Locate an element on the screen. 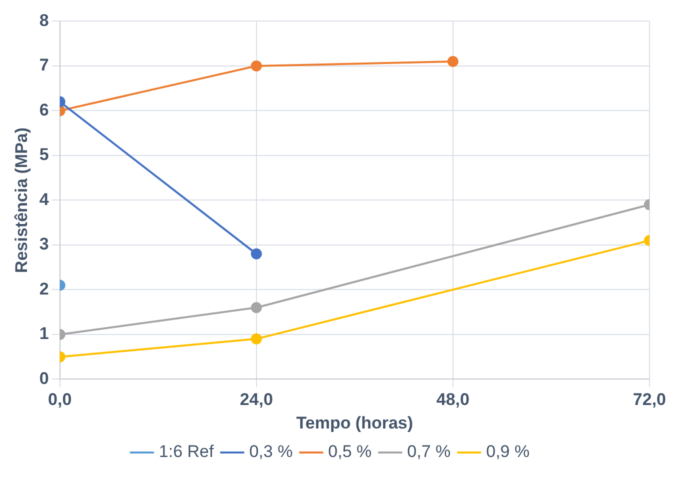 This screenshot has width=677, height=479. y-tick-label: 2 is located at coordinates (44, 288).